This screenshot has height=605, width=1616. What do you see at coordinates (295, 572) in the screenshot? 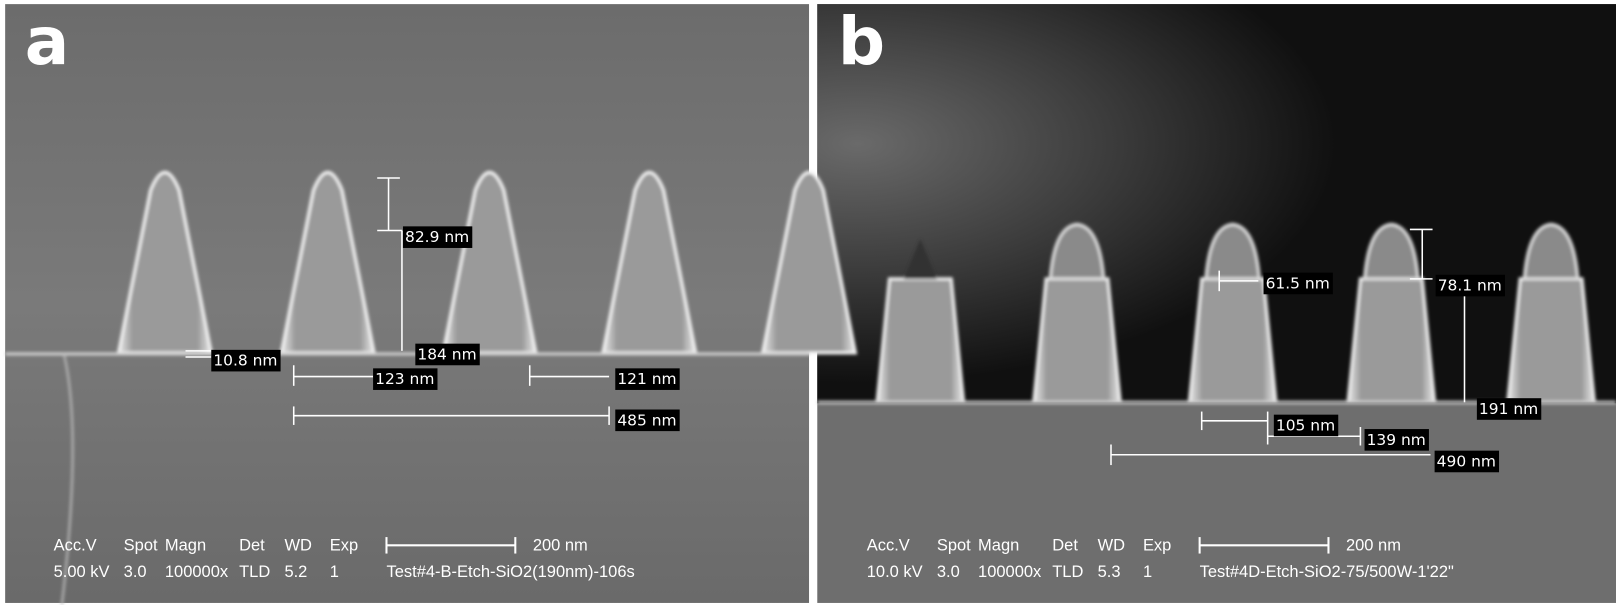
I see `info-value: 5.2` at bounding box center [295, 572].